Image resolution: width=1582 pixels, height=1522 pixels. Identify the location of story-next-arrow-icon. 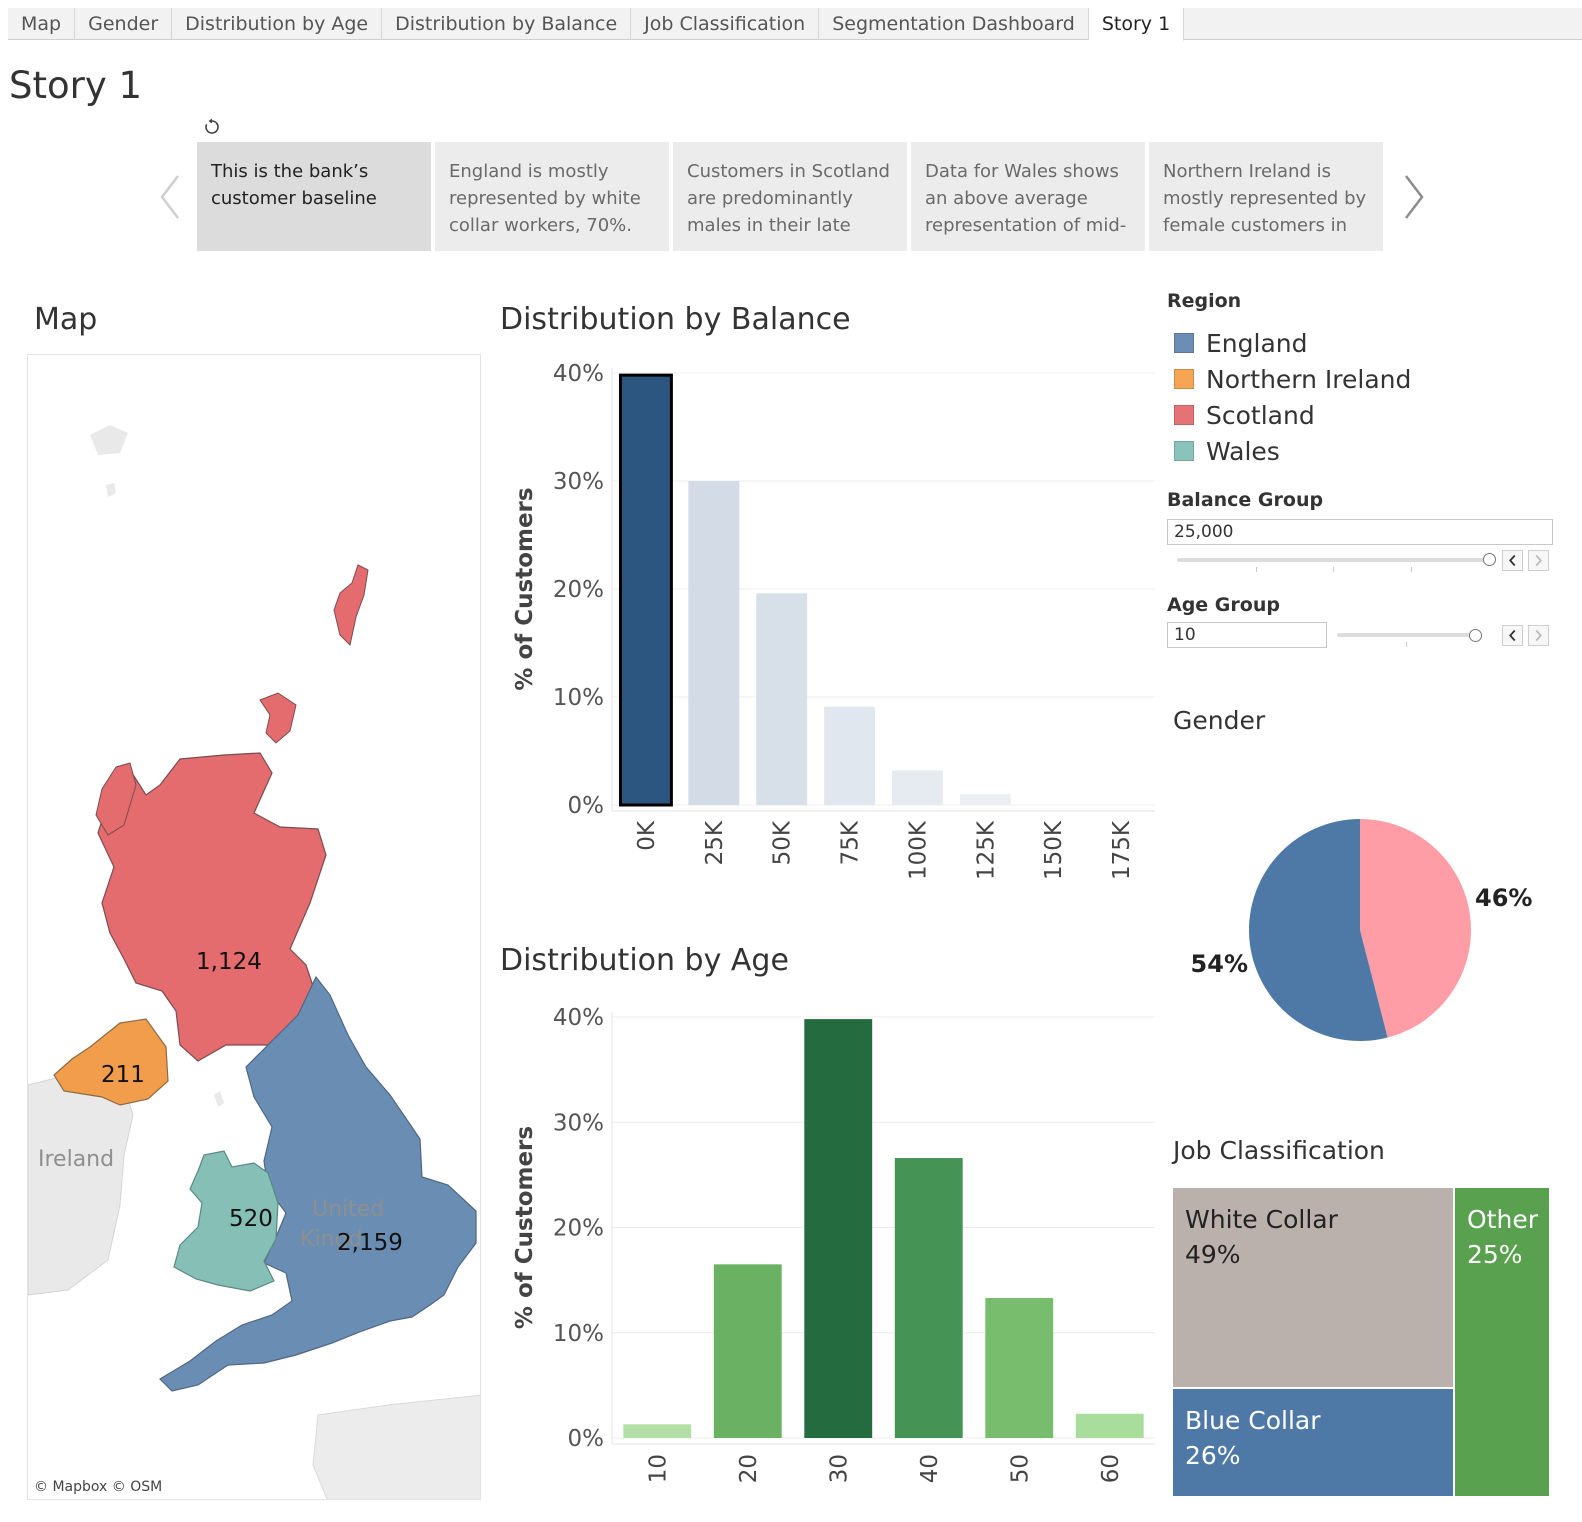
(1413, 197).